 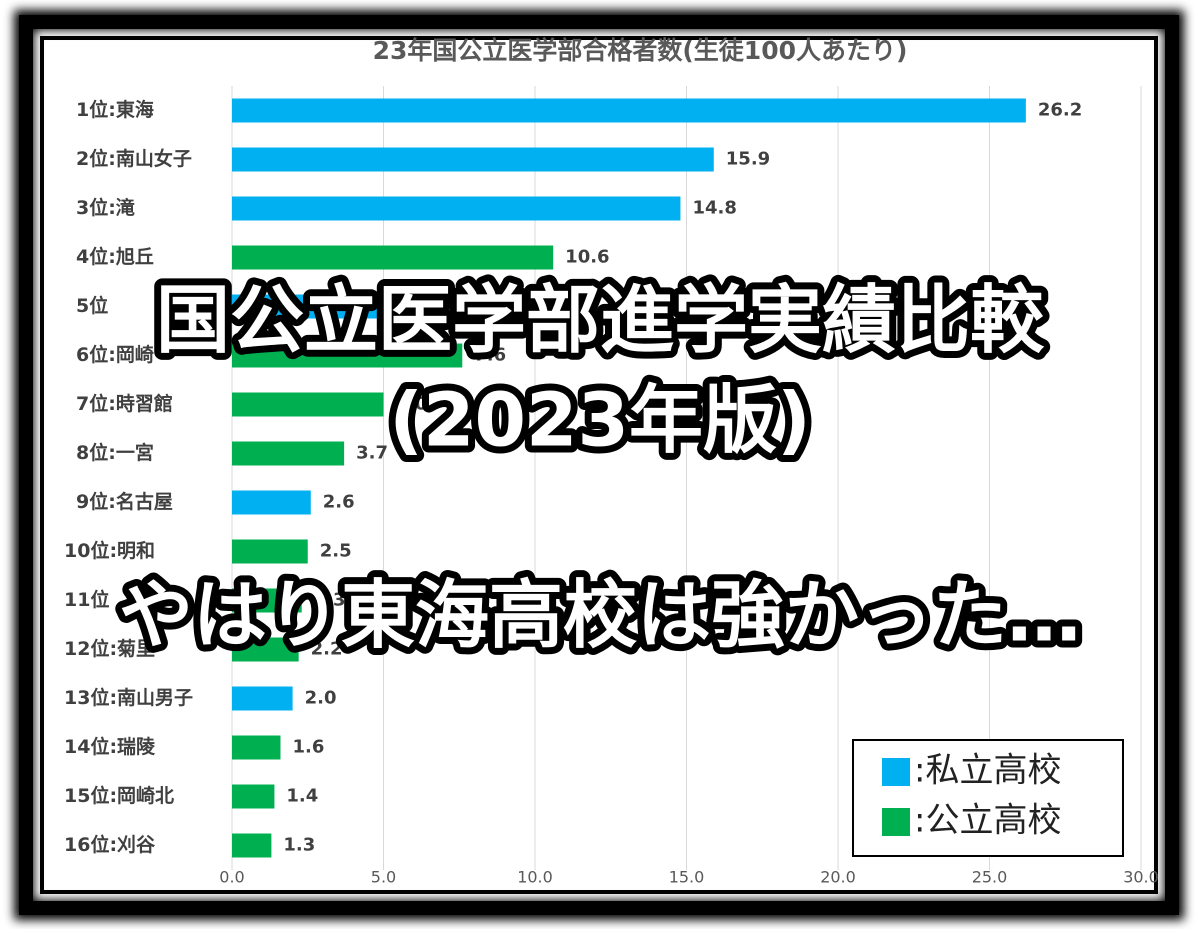 What do you see at coordinates (714, 208) in the screenshot?
I see `value-label: 14.8` at bounding box center [714, 208].